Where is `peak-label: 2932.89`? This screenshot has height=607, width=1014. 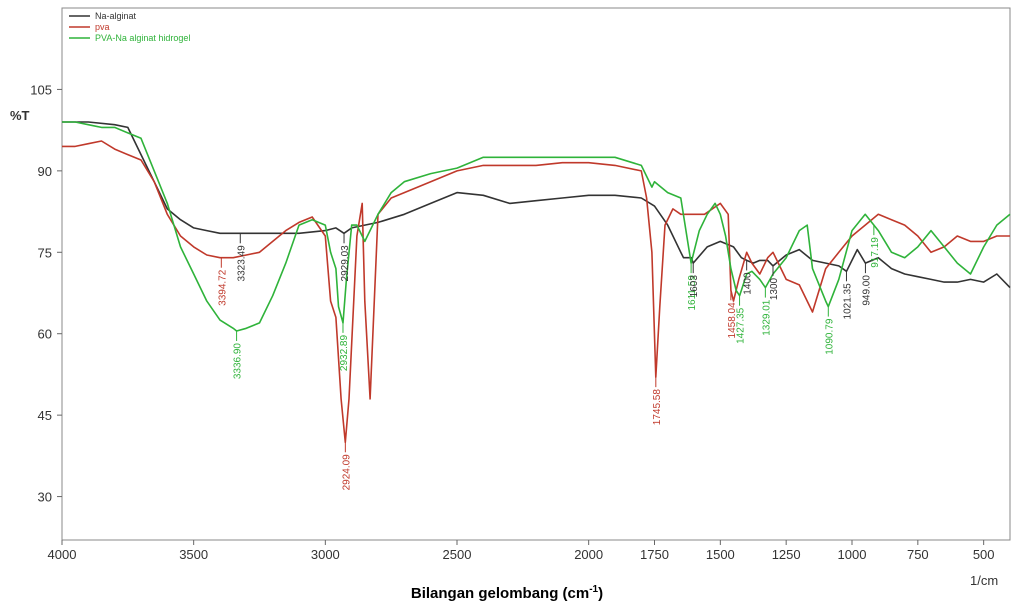
peak-label: 2932.89 is located at coordinates (344, 352).